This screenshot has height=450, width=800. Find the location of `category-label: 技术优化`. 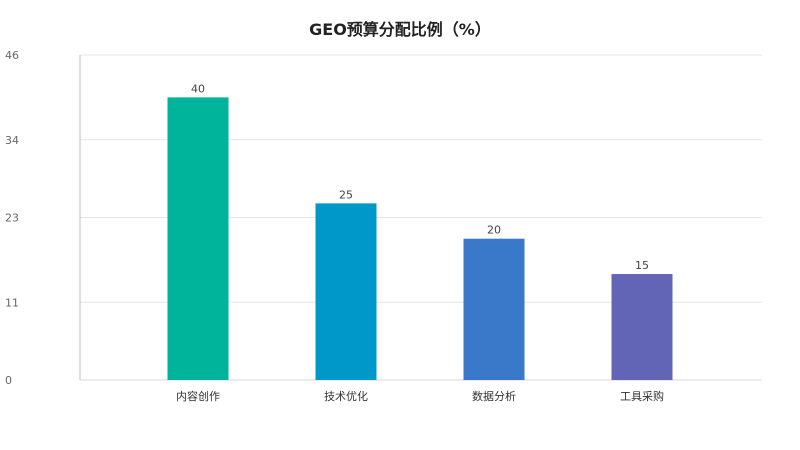

category-label: 技术优化 is located at coordinates (346, 396).